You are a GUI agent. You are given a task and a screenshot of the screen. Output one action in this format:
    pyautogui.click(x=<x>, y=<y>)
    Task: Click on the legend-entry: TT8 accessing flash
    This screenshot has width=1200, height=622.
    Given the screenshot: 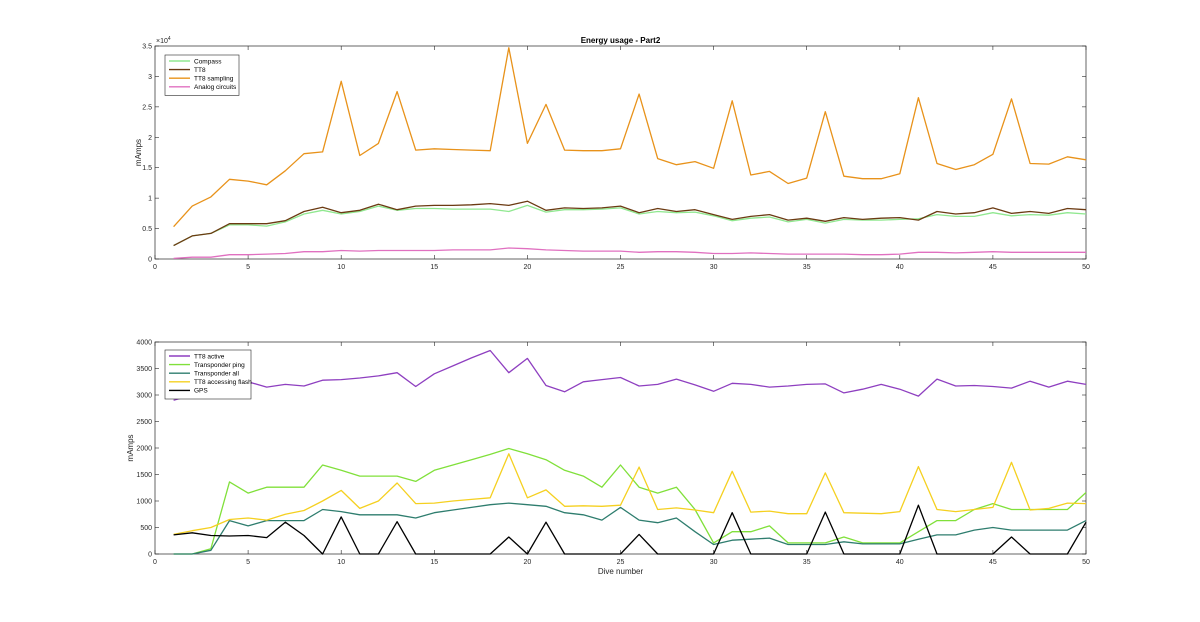 What is the action you would take?
    pyautogui.click(x=223, y=382)
    